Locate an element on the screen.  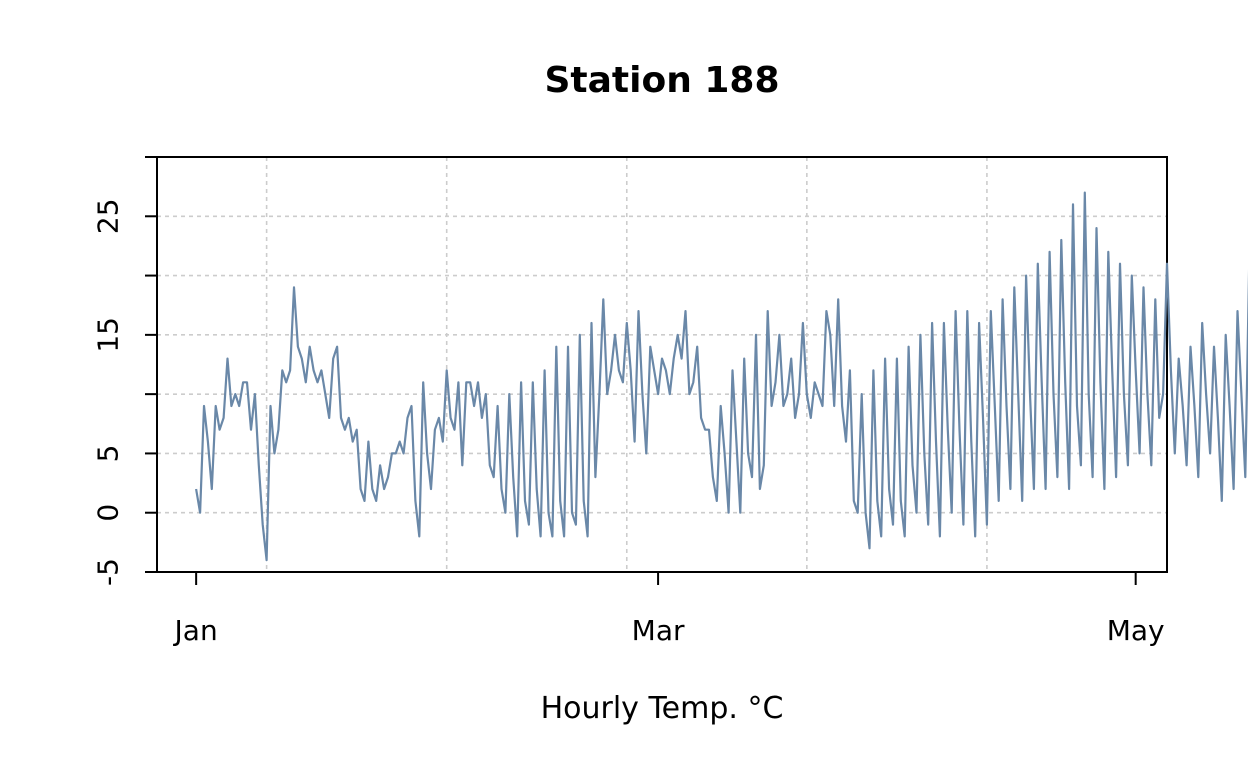
x-tick-label: May is located at coordinates (1136, 630).